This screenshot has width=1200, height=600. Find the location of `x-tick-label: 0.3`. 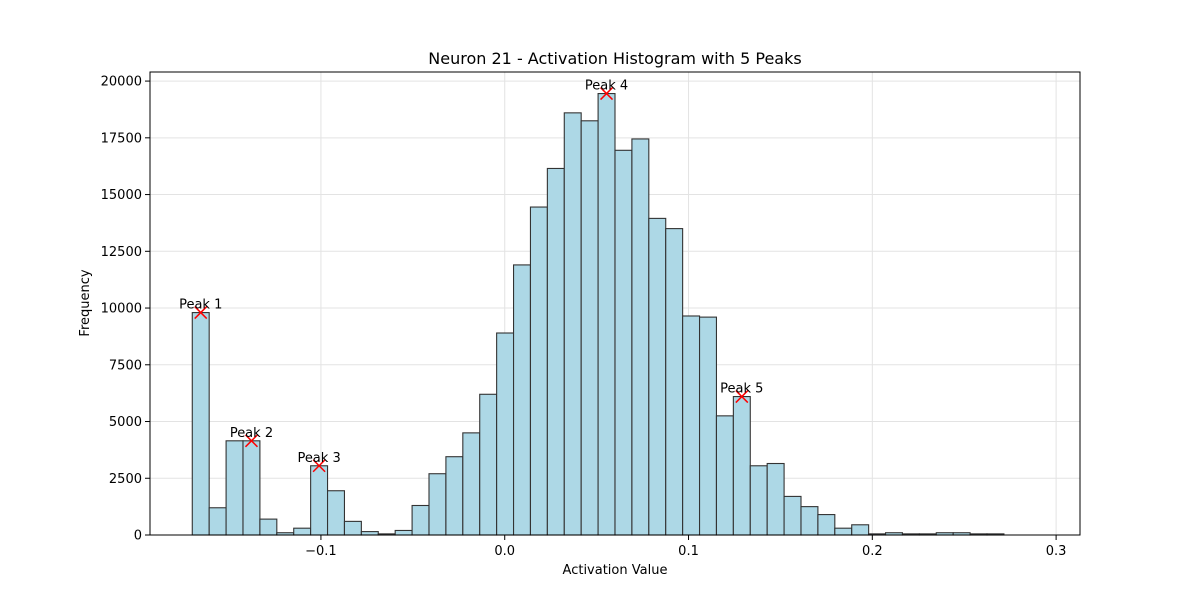

x-tick-label: 0.3 is located at coordinates (1056, 551).